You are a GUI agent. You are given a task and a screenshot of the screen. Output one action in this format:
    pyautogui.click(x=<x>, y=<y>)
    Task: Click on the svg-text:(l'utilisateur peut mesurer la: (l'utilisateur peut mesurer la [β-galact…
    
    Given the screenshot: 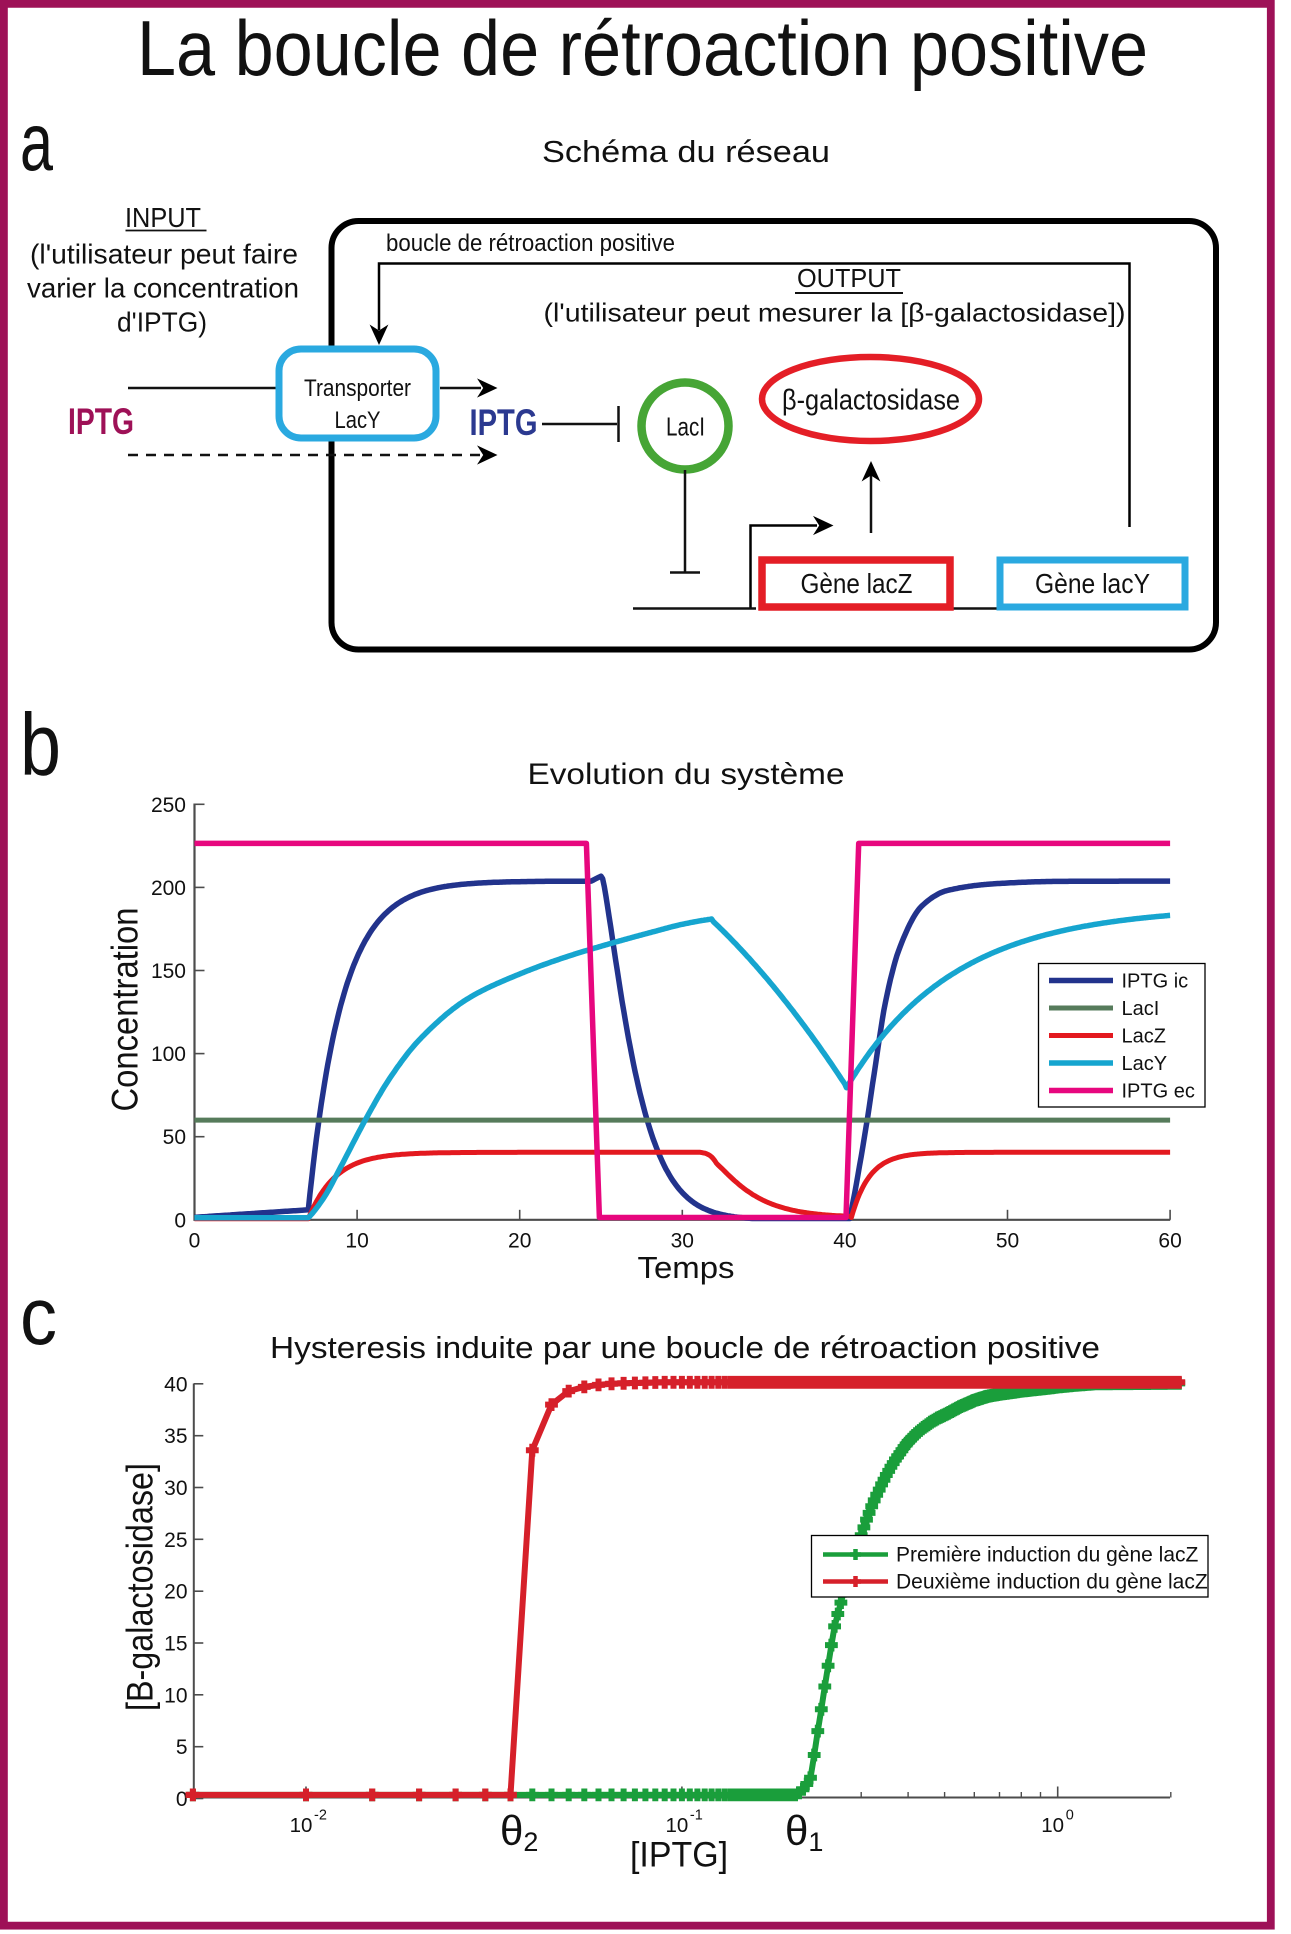 What is the action you would take?
    pyautogui.click(x=835, y=313)
    